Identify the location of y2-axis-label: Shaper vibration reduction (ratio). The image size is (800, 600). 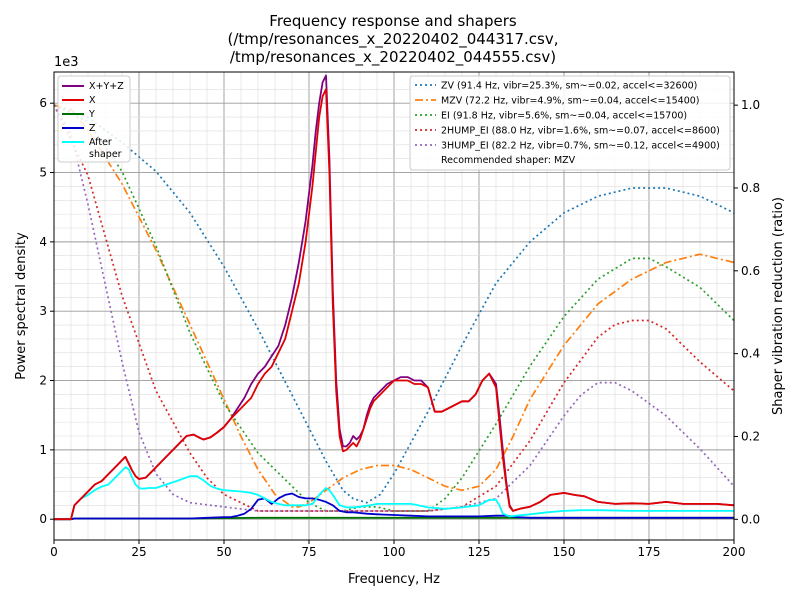
(778, 306).